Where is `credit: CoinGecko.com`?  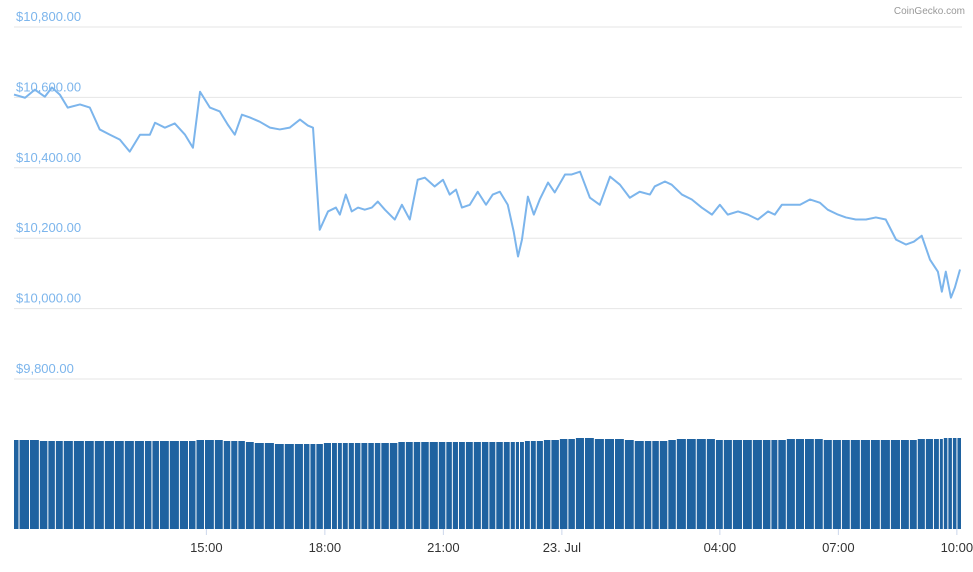
credit: CoinGecko.com is located at coordinates (929, 11).